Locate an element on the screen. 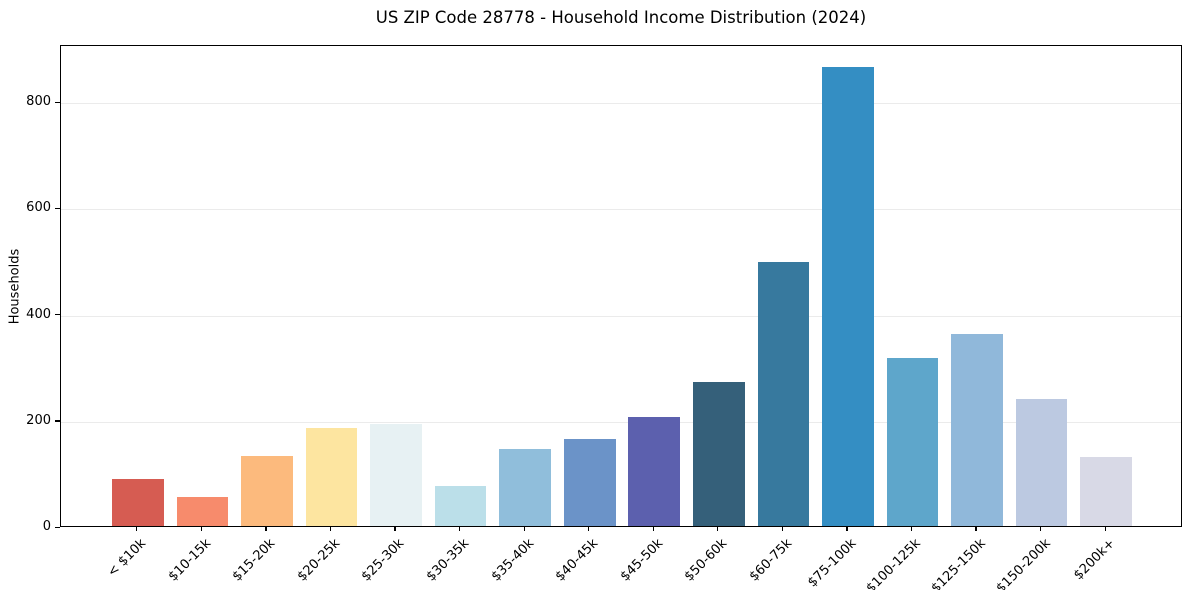 This screenshot has height=590, width=1189. x-tick-label-4: $25-30k is located at coordinates (383, 560).